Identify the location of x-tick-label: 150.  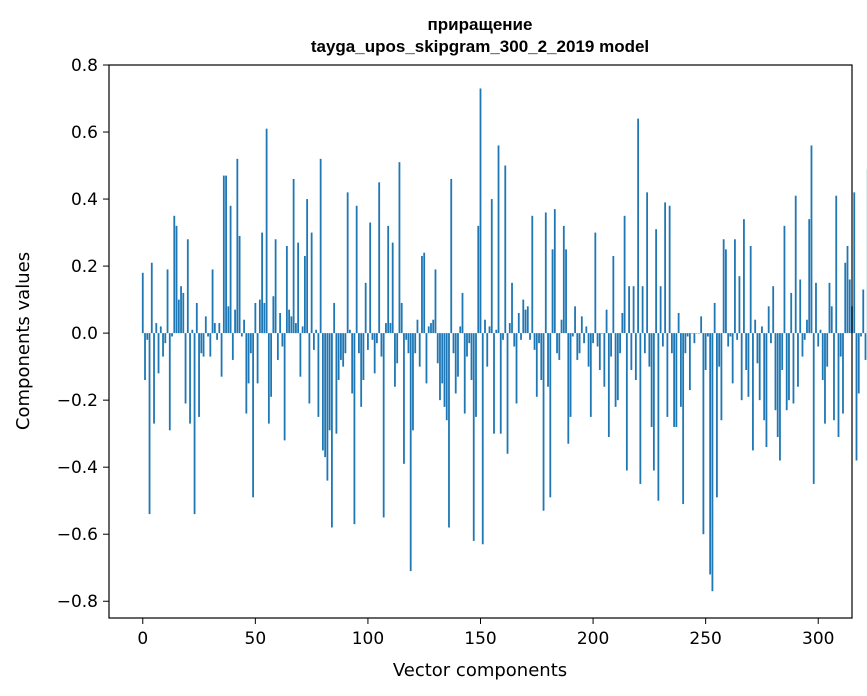
(480, 639).